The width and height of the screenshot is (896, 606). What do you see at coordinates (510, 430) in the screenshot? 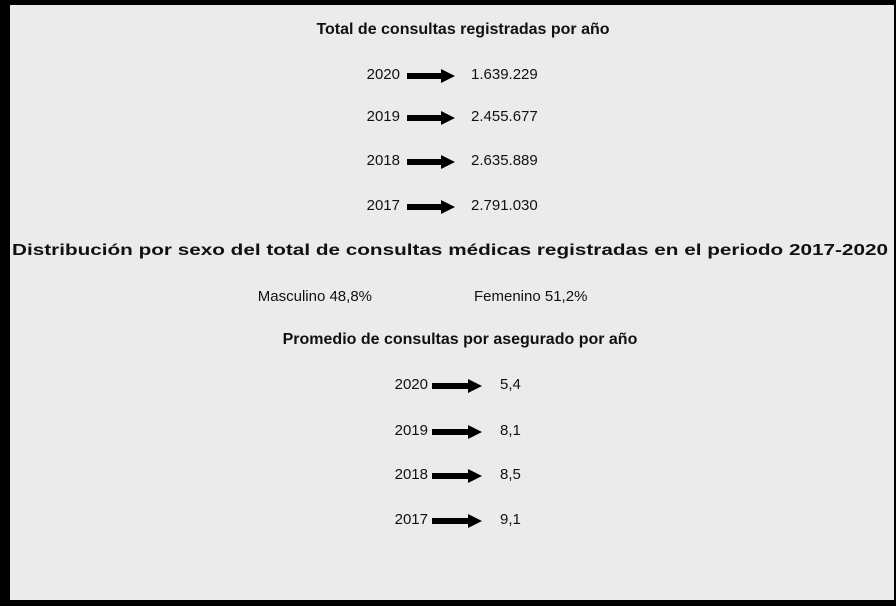
I see `value: 8,1` at bounding box center [510, 430].